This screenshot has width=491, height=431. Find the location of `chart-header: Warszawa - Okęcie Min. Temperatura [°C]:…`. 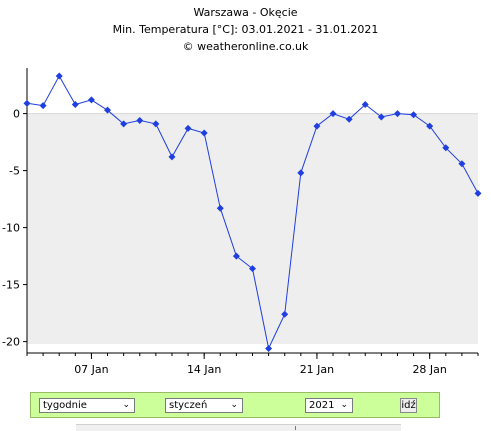

chart-header: Warszawa - Okęcie Min. Temperatura [°C]:… is located at coordinates (245, 29).